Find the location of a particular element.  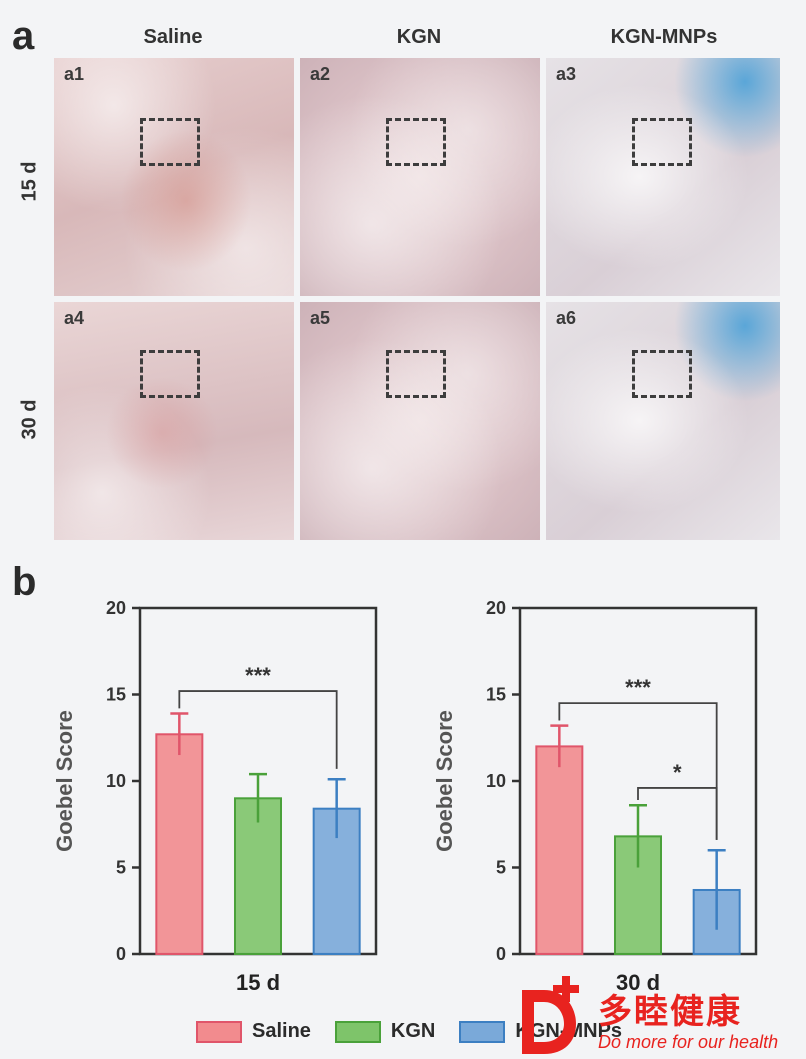

significance-label: * is located at coordinates (677, 772).